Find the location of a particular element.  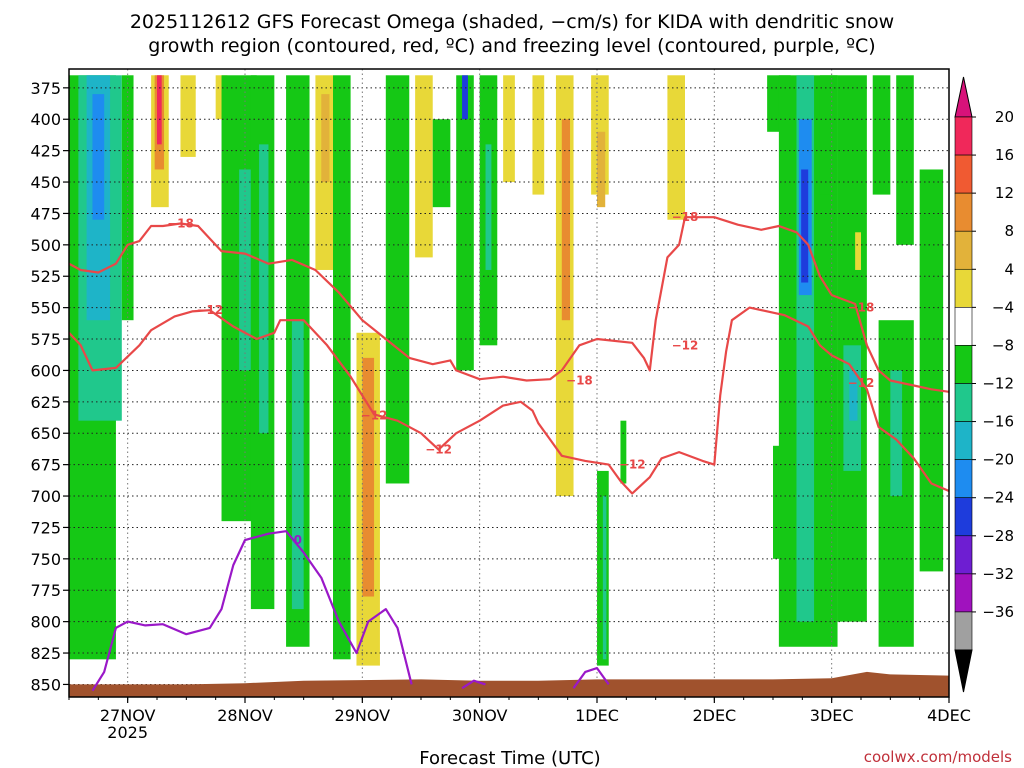

y-tick-label: 725 is located at coordinates (45, 527).